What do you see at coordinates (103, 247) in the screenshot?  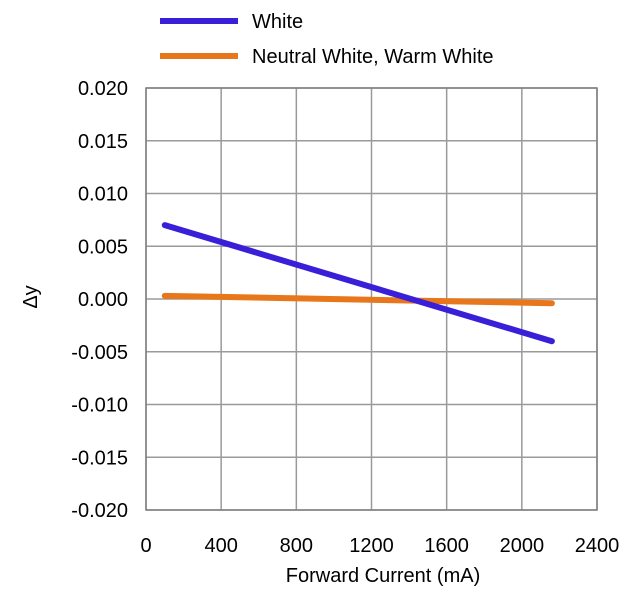 I see `y-tick-label: 0.005` at bounding box center [103, 247].